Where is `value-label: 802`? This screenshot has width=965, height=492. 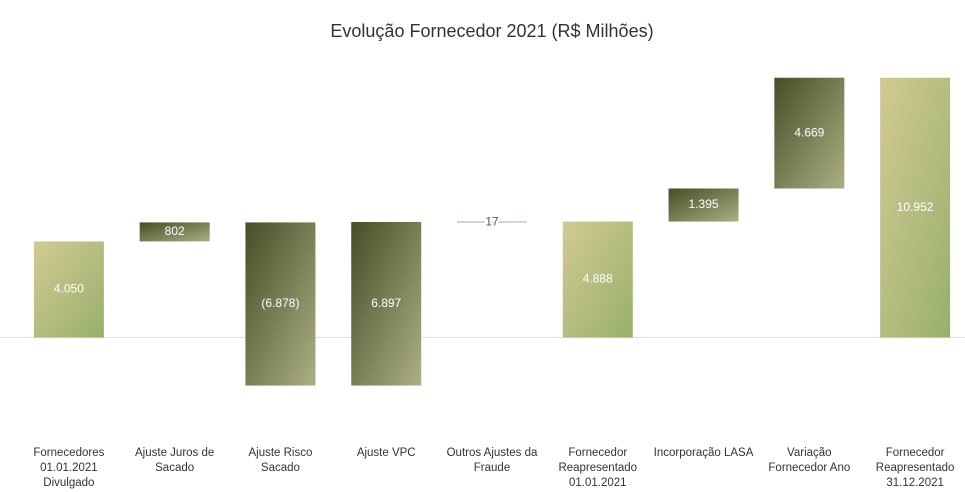
value-label: 802 is located at coordinates (175, 231).